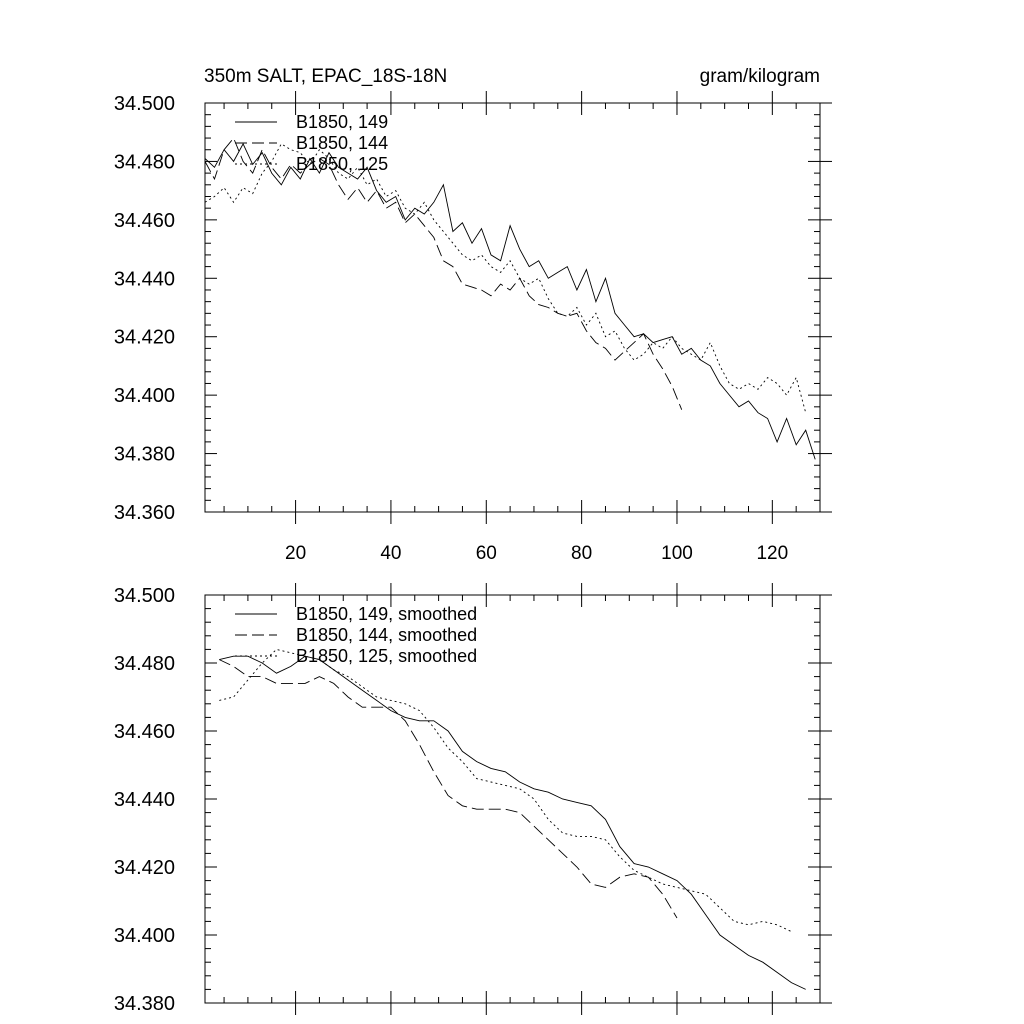 Image resolution: width=1024 pixels, height=1024 pixels. What do you see at coordinates (144, 732) in the screenshot?
I see `bottom-chart-y-tick-label: 34.460` at bounding box center [144, 732].